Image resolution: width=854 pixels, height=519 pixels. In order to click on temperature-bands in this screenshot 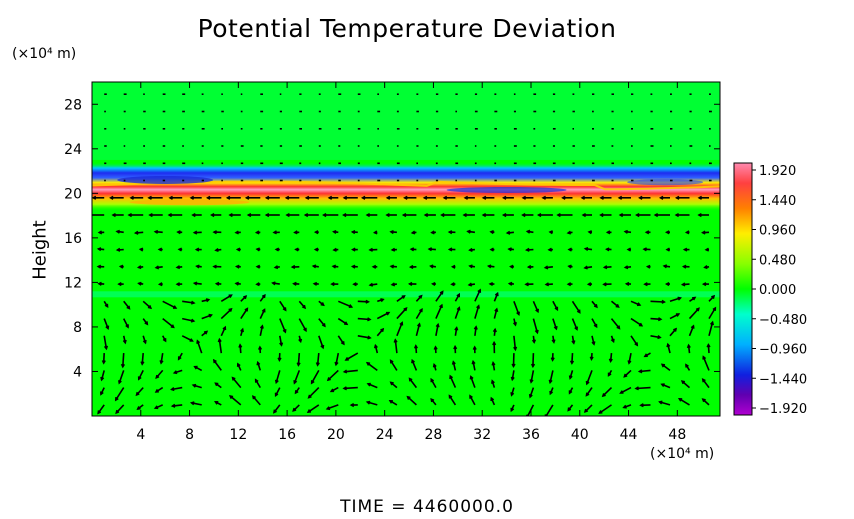, I will do `click(406, 187)`.